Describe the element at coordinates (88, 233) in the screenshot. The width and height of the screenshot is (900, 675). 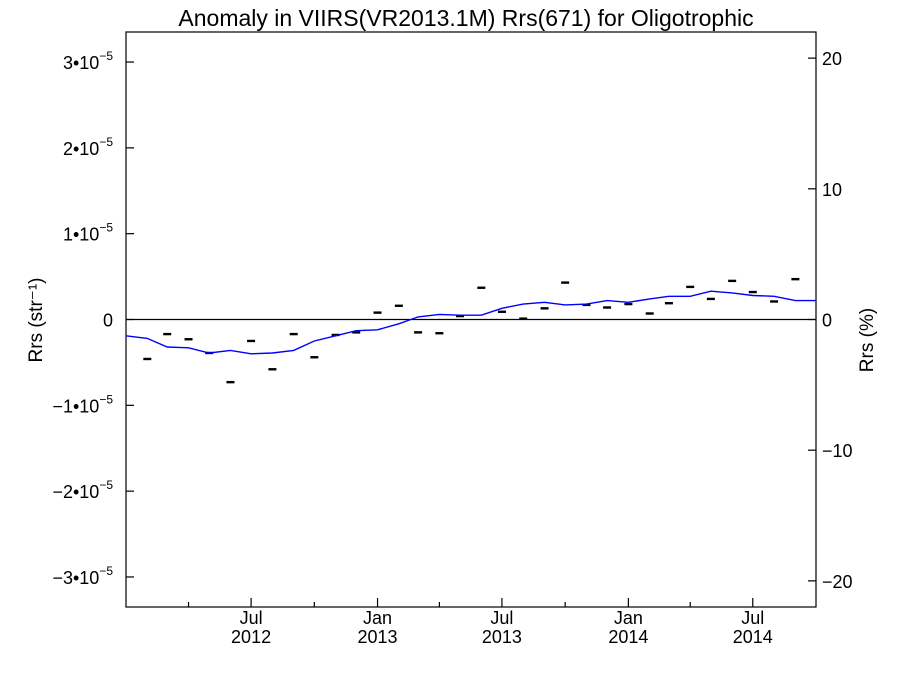
I see `y-tick-label: 1•10−5` at that location.